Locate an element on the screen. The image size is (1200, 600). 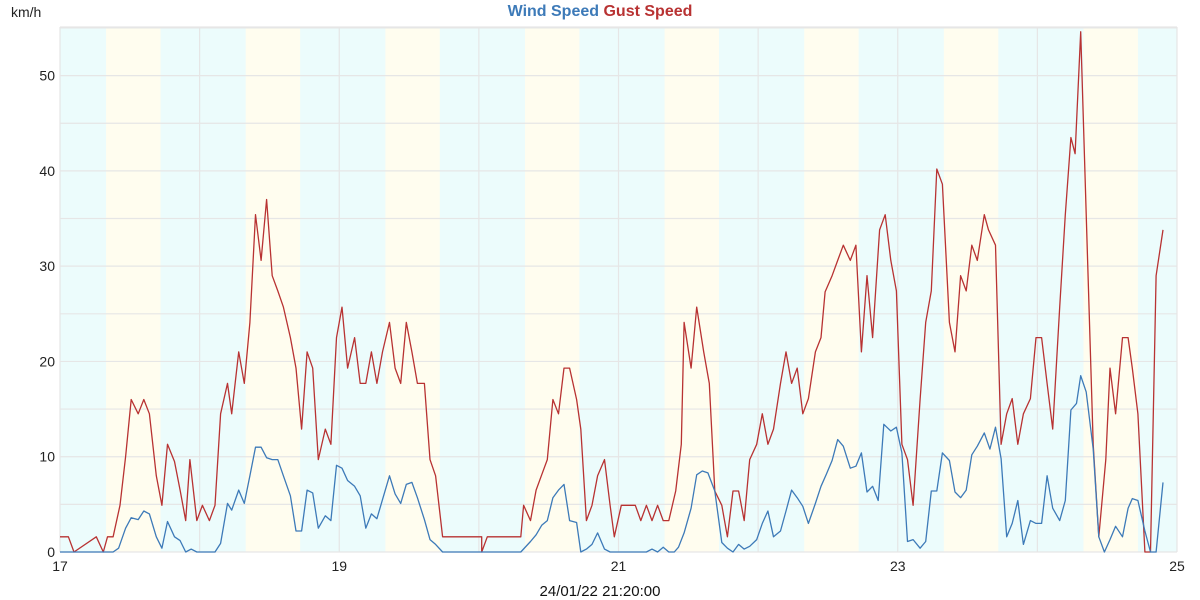
x-axis-timestamp-label: 24/01/22 21:20:00 is located at coordinates (600, 591).